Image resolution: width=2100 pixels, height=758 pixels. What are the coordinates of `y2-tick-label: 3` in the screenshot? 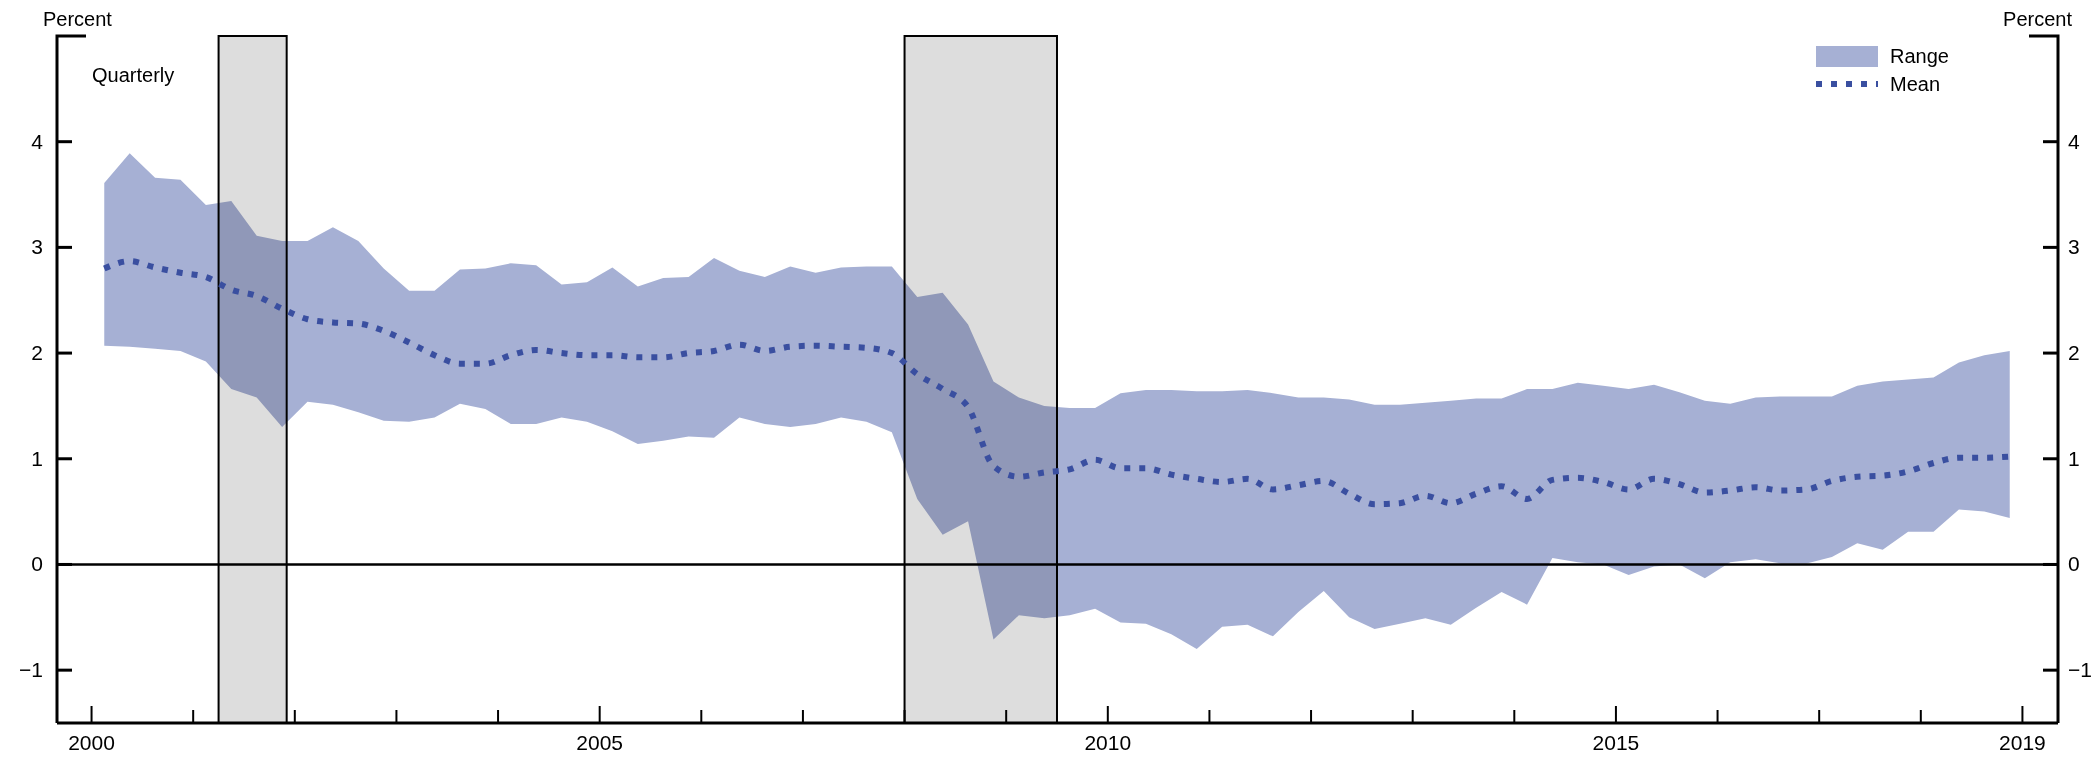 It's located at (2074, 247).